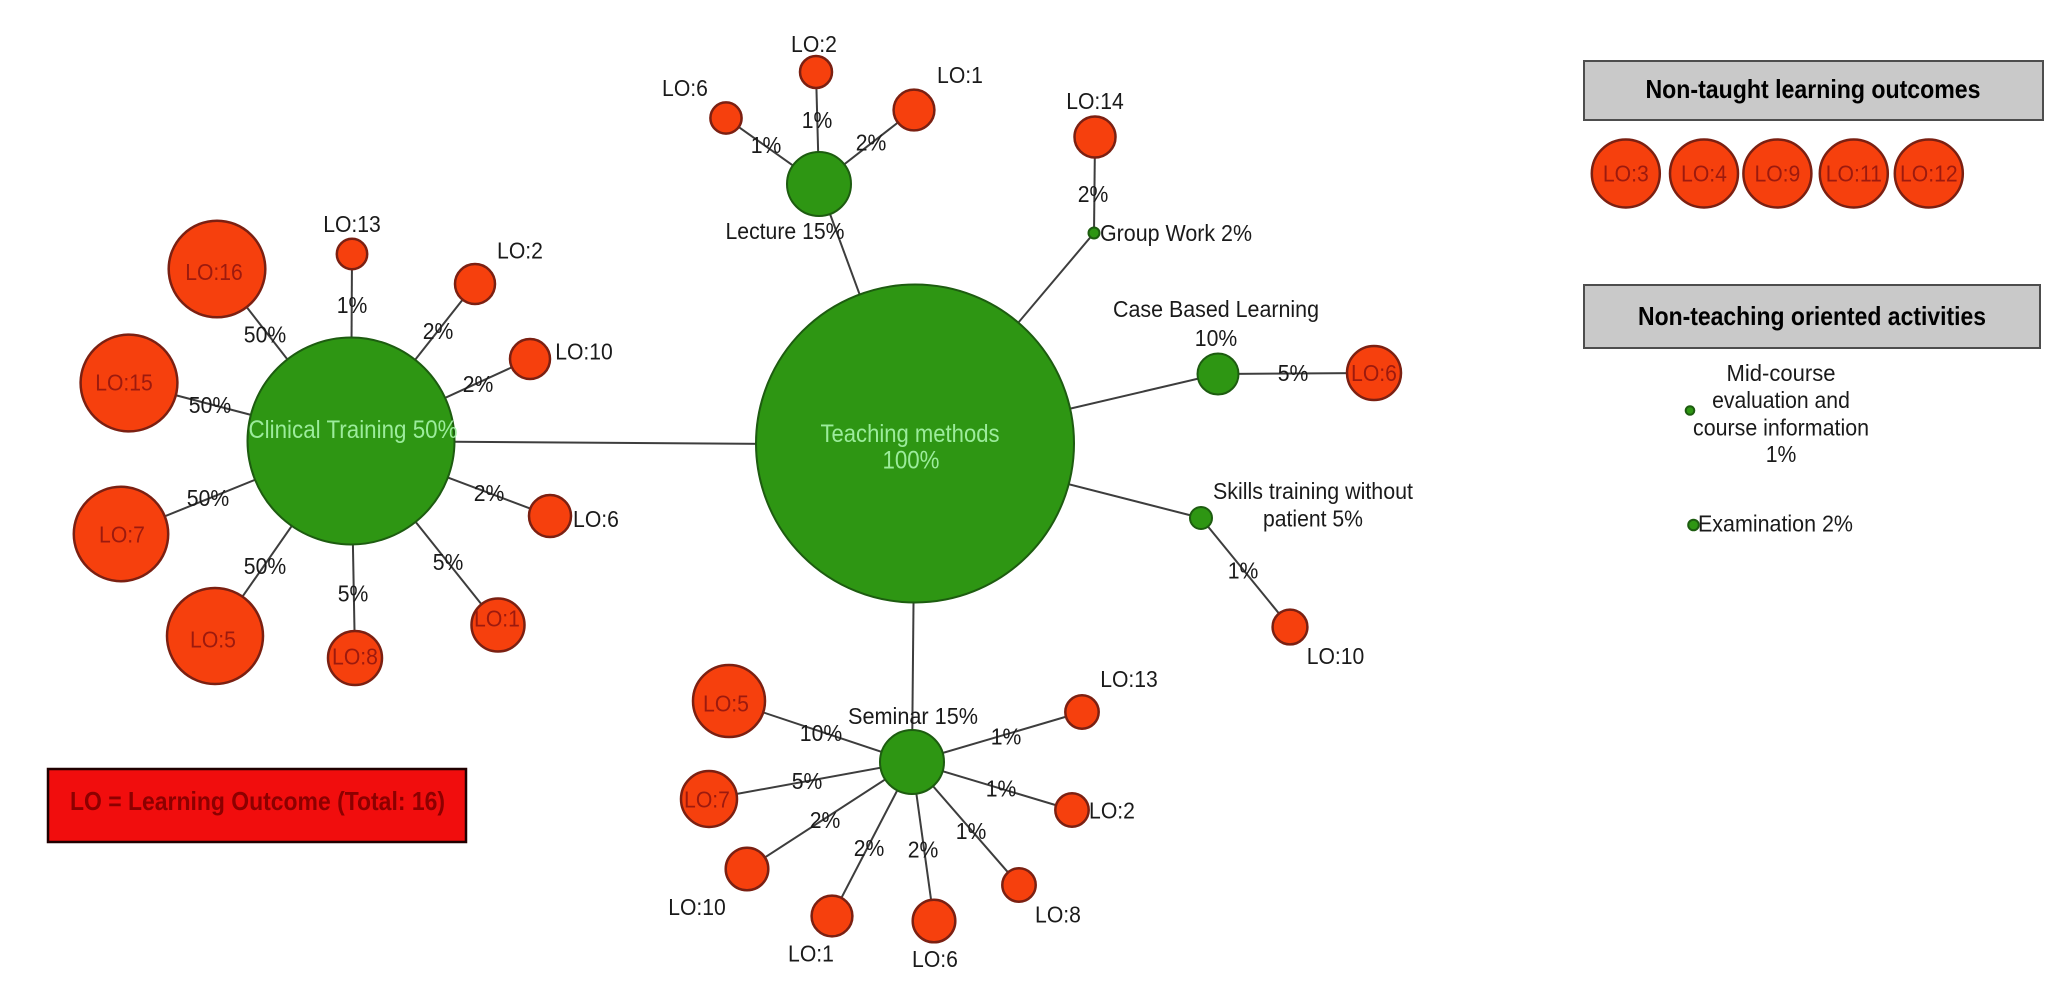 This screenshot has height=1001, width=2059. I want to click on svg-text: LO:16, so click(214, 272).